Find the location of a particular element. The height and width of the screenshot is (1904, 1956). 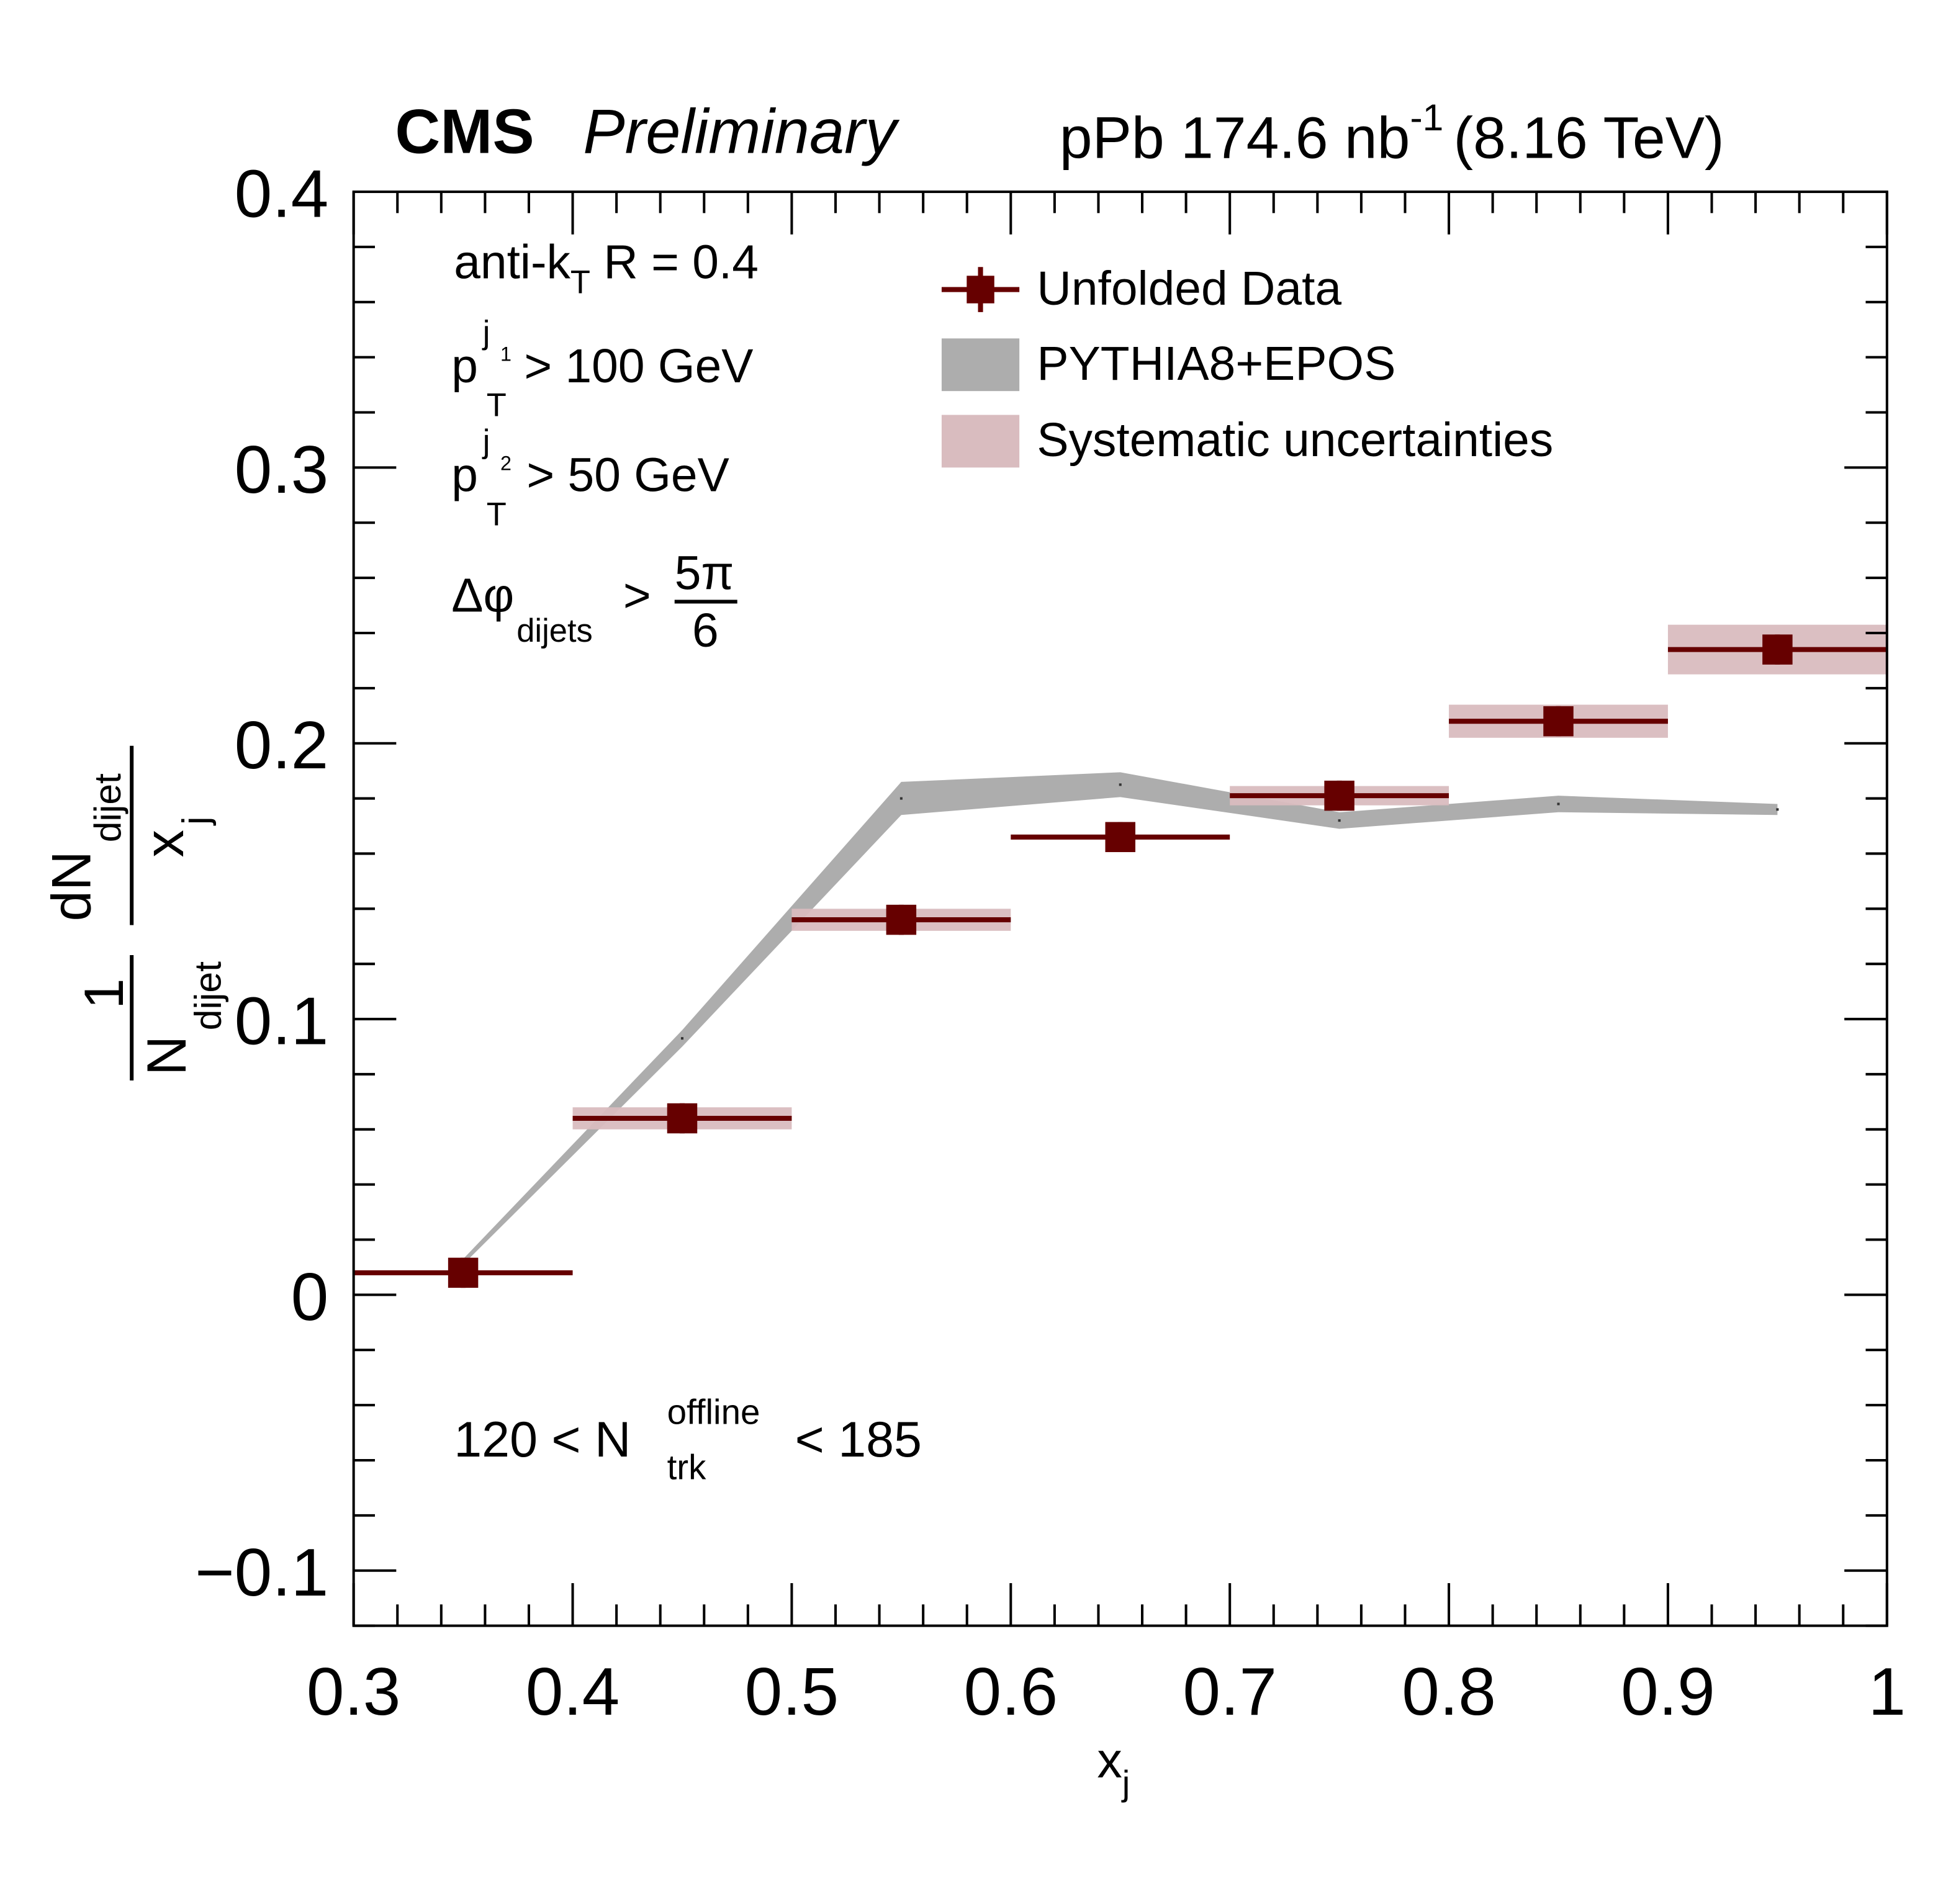

dphi-den: 6 is located at coordinates (705, 631).